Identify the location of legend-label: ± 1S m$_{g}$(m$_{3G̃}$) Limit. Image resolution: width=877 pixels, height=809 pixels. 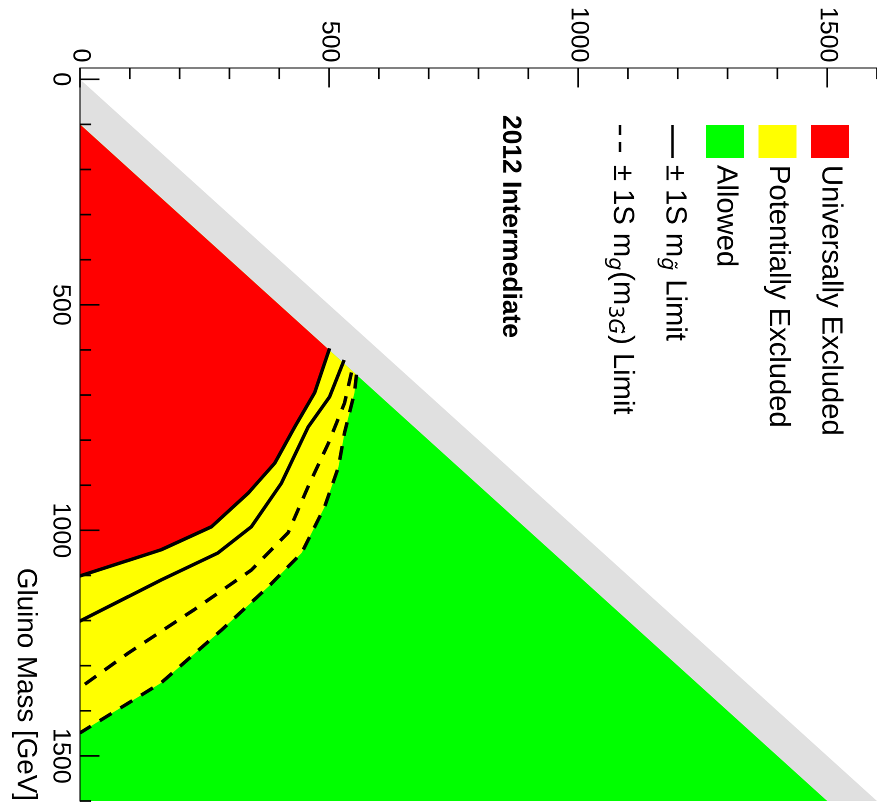
(620, 290).